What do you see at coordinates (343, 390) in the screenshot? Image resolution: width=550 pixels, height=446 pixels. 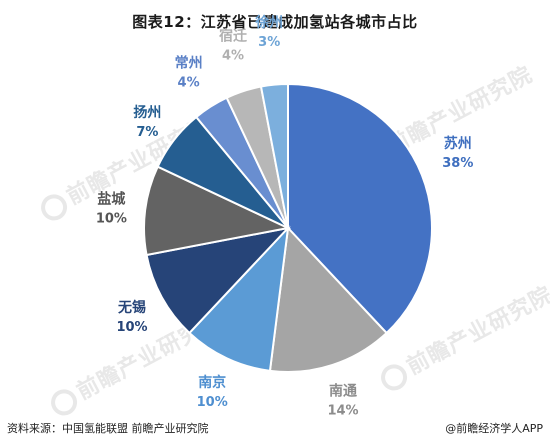 I see `slice-label: 南通` at bounding box center [343, 390].